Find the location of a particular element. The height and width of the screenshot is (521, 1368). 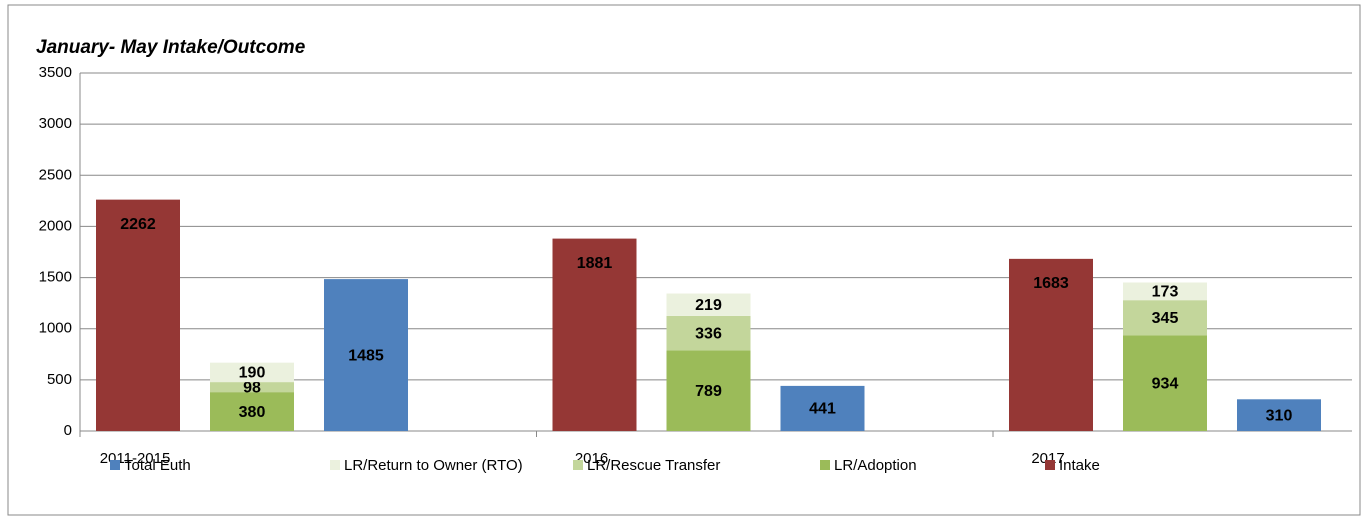

legend-label: Intake is located at coordinates (1079, 465).